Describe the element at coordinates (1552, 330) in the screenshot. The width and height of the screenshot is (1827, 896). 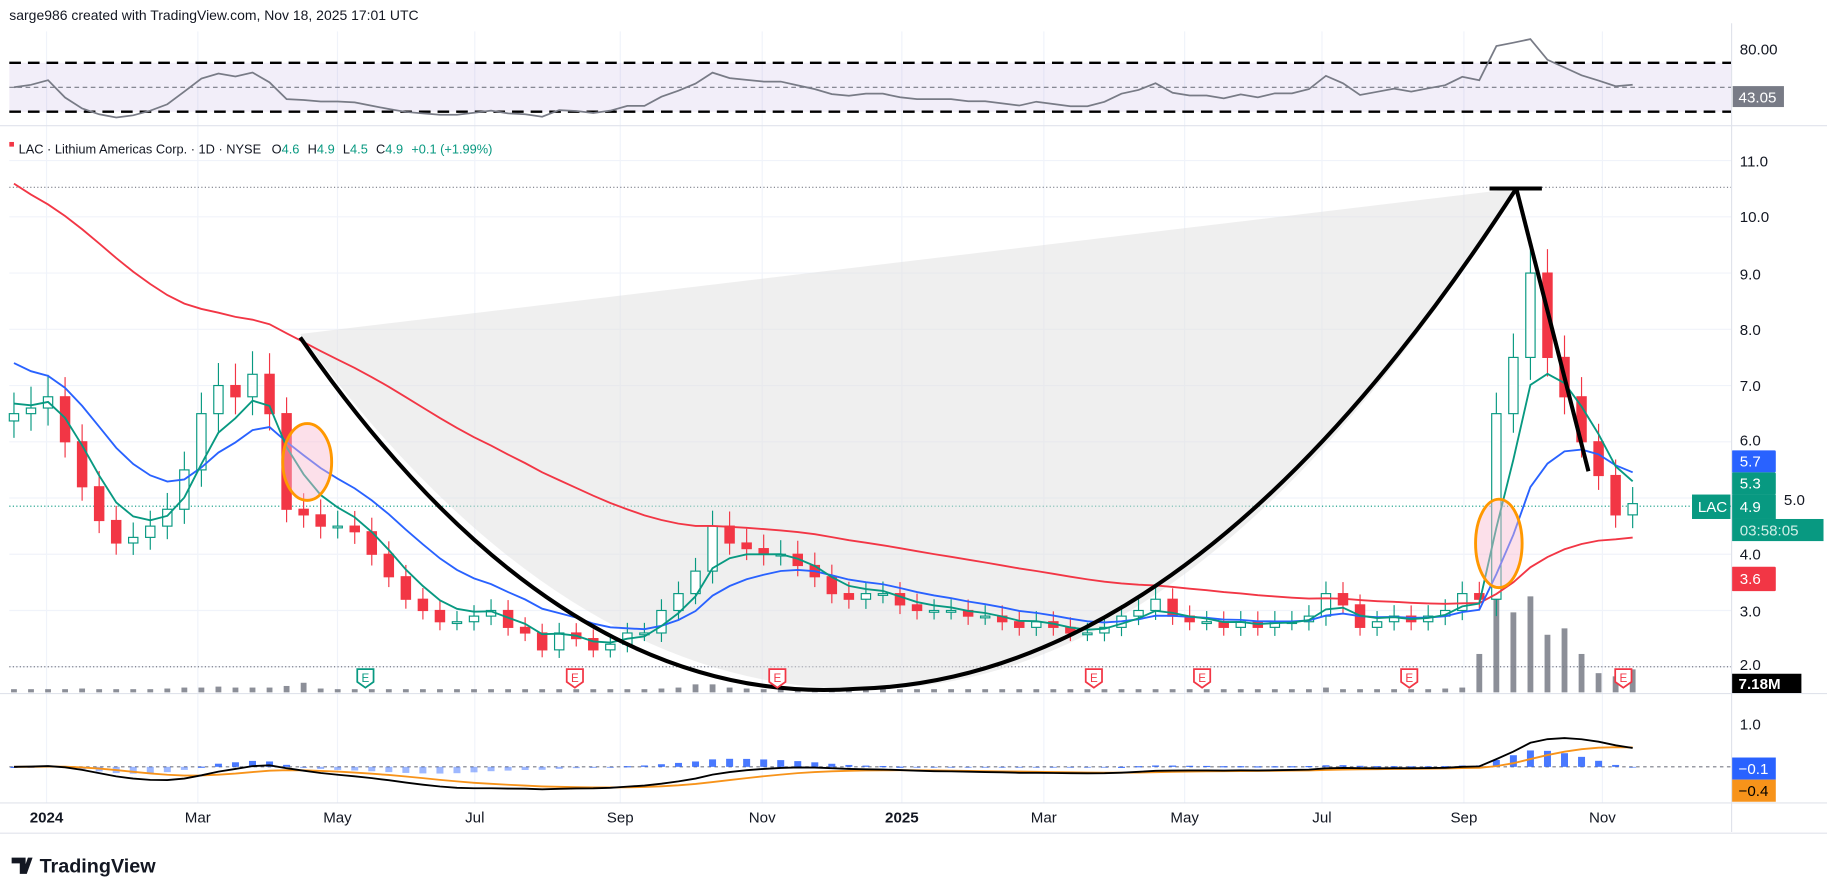
I see `decline-trendline` at that location.